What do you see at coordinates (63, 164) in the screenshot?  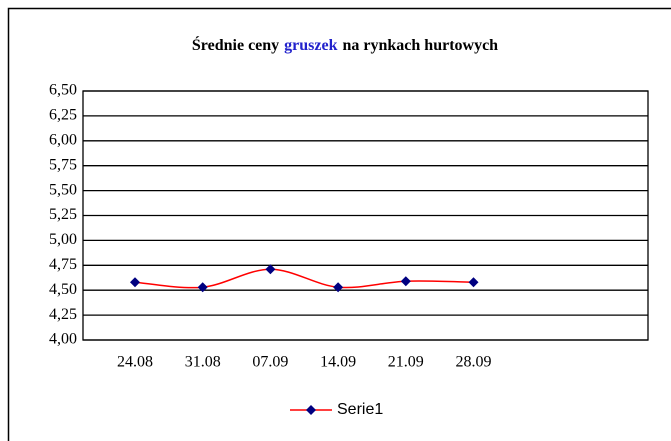 I see `y-tick-label: 5,75` at bounding box center [63, 164].